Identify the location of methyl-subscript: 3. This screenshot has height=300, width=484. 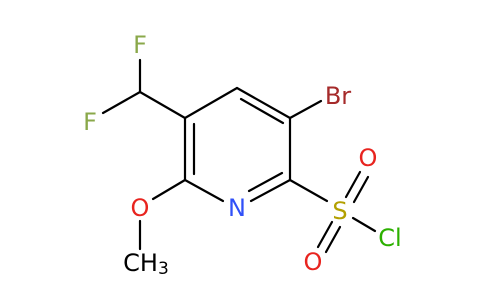
(163, 269).